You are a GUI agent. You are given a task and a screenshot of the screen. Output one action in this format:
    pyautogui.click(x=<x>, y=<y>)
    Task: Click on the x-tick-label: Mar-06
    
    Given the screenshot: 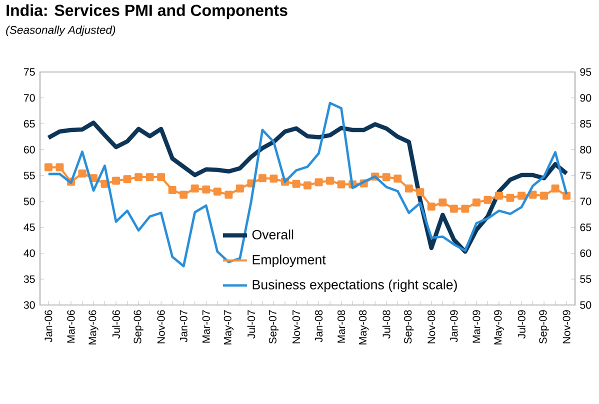 What is the action you would take?
    pyautogui.click(x=71, y=326)
    